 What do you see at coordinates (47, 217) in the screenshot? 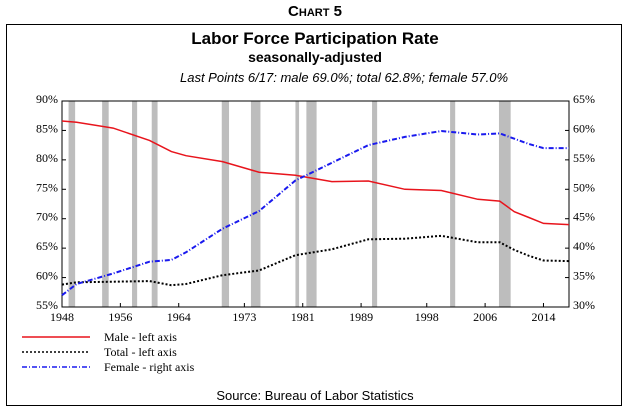
I see `left-axis-tick-label: 70%` at bounding box center [47, 217].